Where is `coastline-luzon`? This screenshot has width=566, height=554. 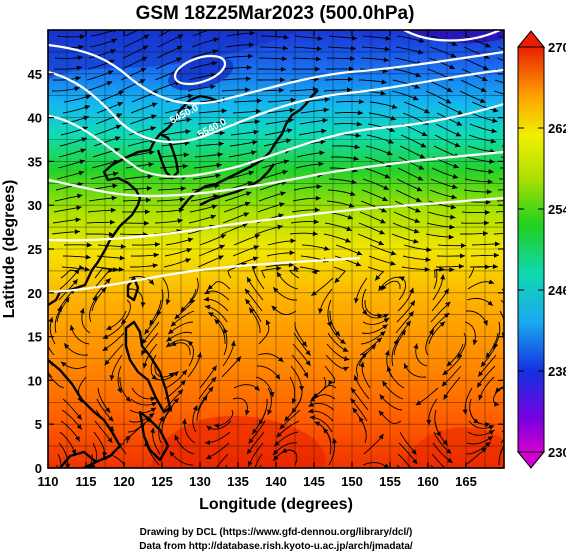 coastline-luzon is located at coordinates (148, 367).